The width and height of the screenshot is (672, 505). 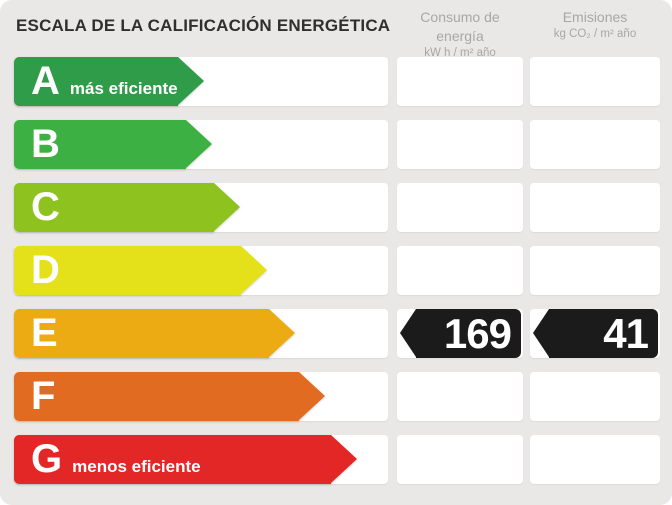 What do you see at coordinates (156, 396) in the screenshot?
I see `rating-arrow-body: F` at bounding box center [156, 396].